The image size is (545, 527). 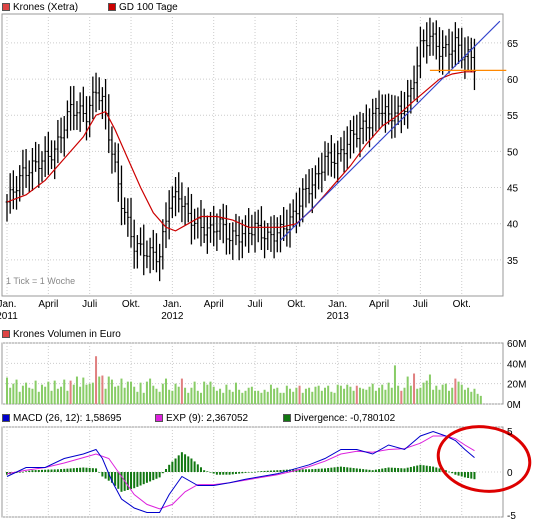 What do you see at coordinates (337, 304) in the screenshot?
I see `x-tick-label: Jan.` at bounding box center [337, 304].